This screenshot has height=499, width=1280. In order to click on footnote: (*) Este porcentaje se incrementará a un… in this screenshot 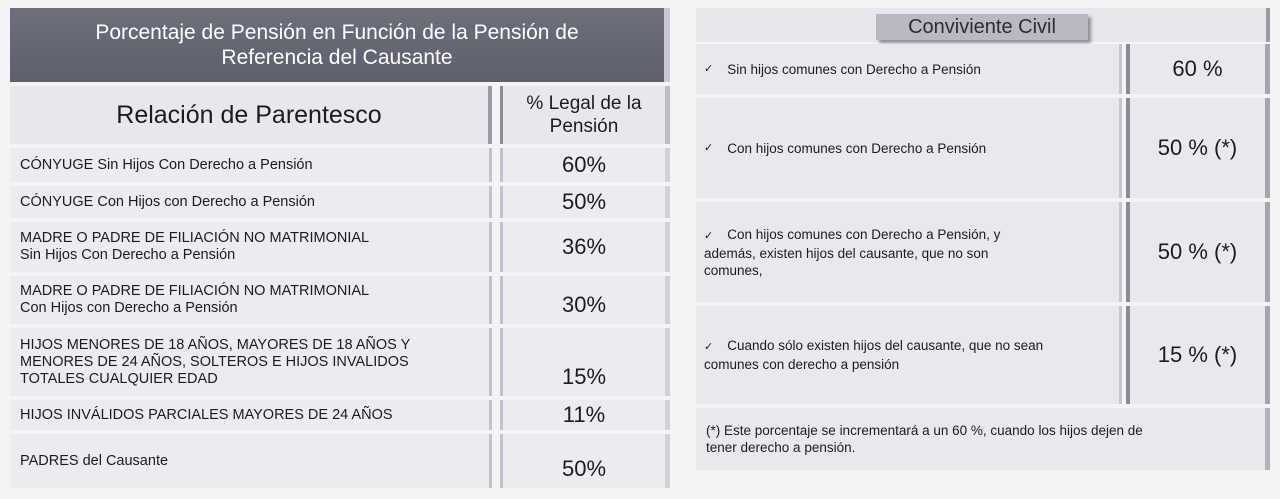, I will do `click(983, 439)`.